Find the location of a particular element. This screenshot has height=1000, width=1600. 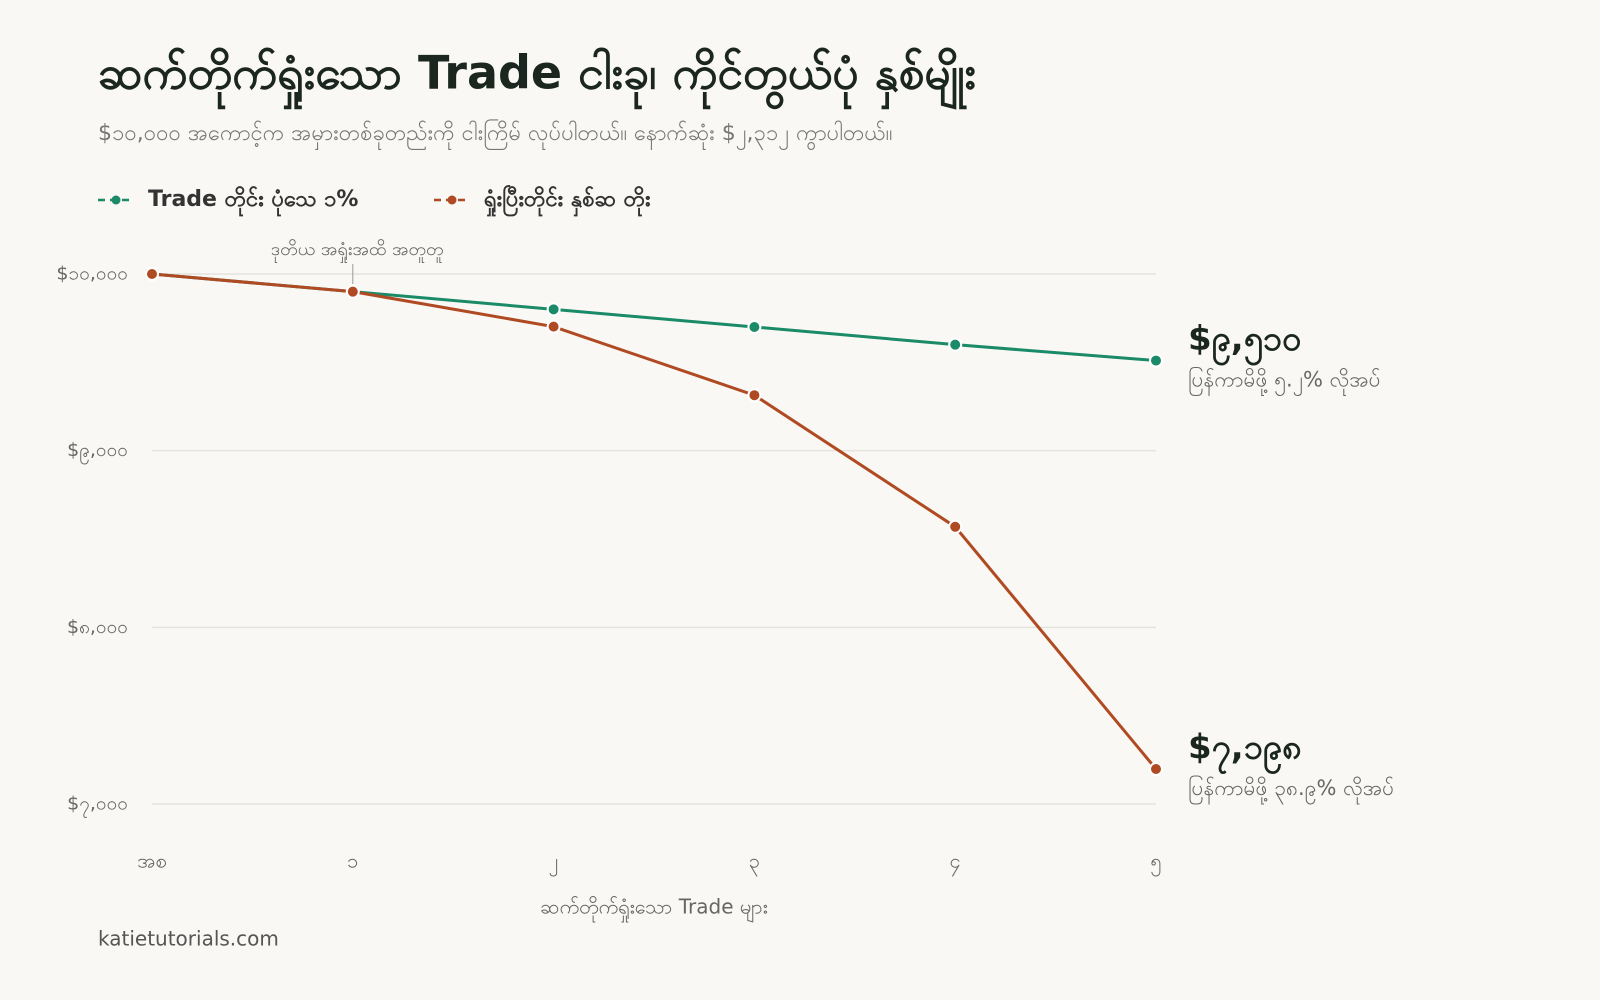

y-tick-label: $၁၀,၀၀၀ is located at coordinates (92, 274).